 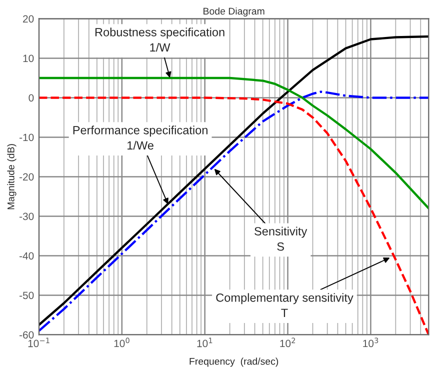 What do you see at coordinates (39, 343) in the screenshot?
I see `x-tick-label: 10$^{−1}$` at bounding box center [39, 343].